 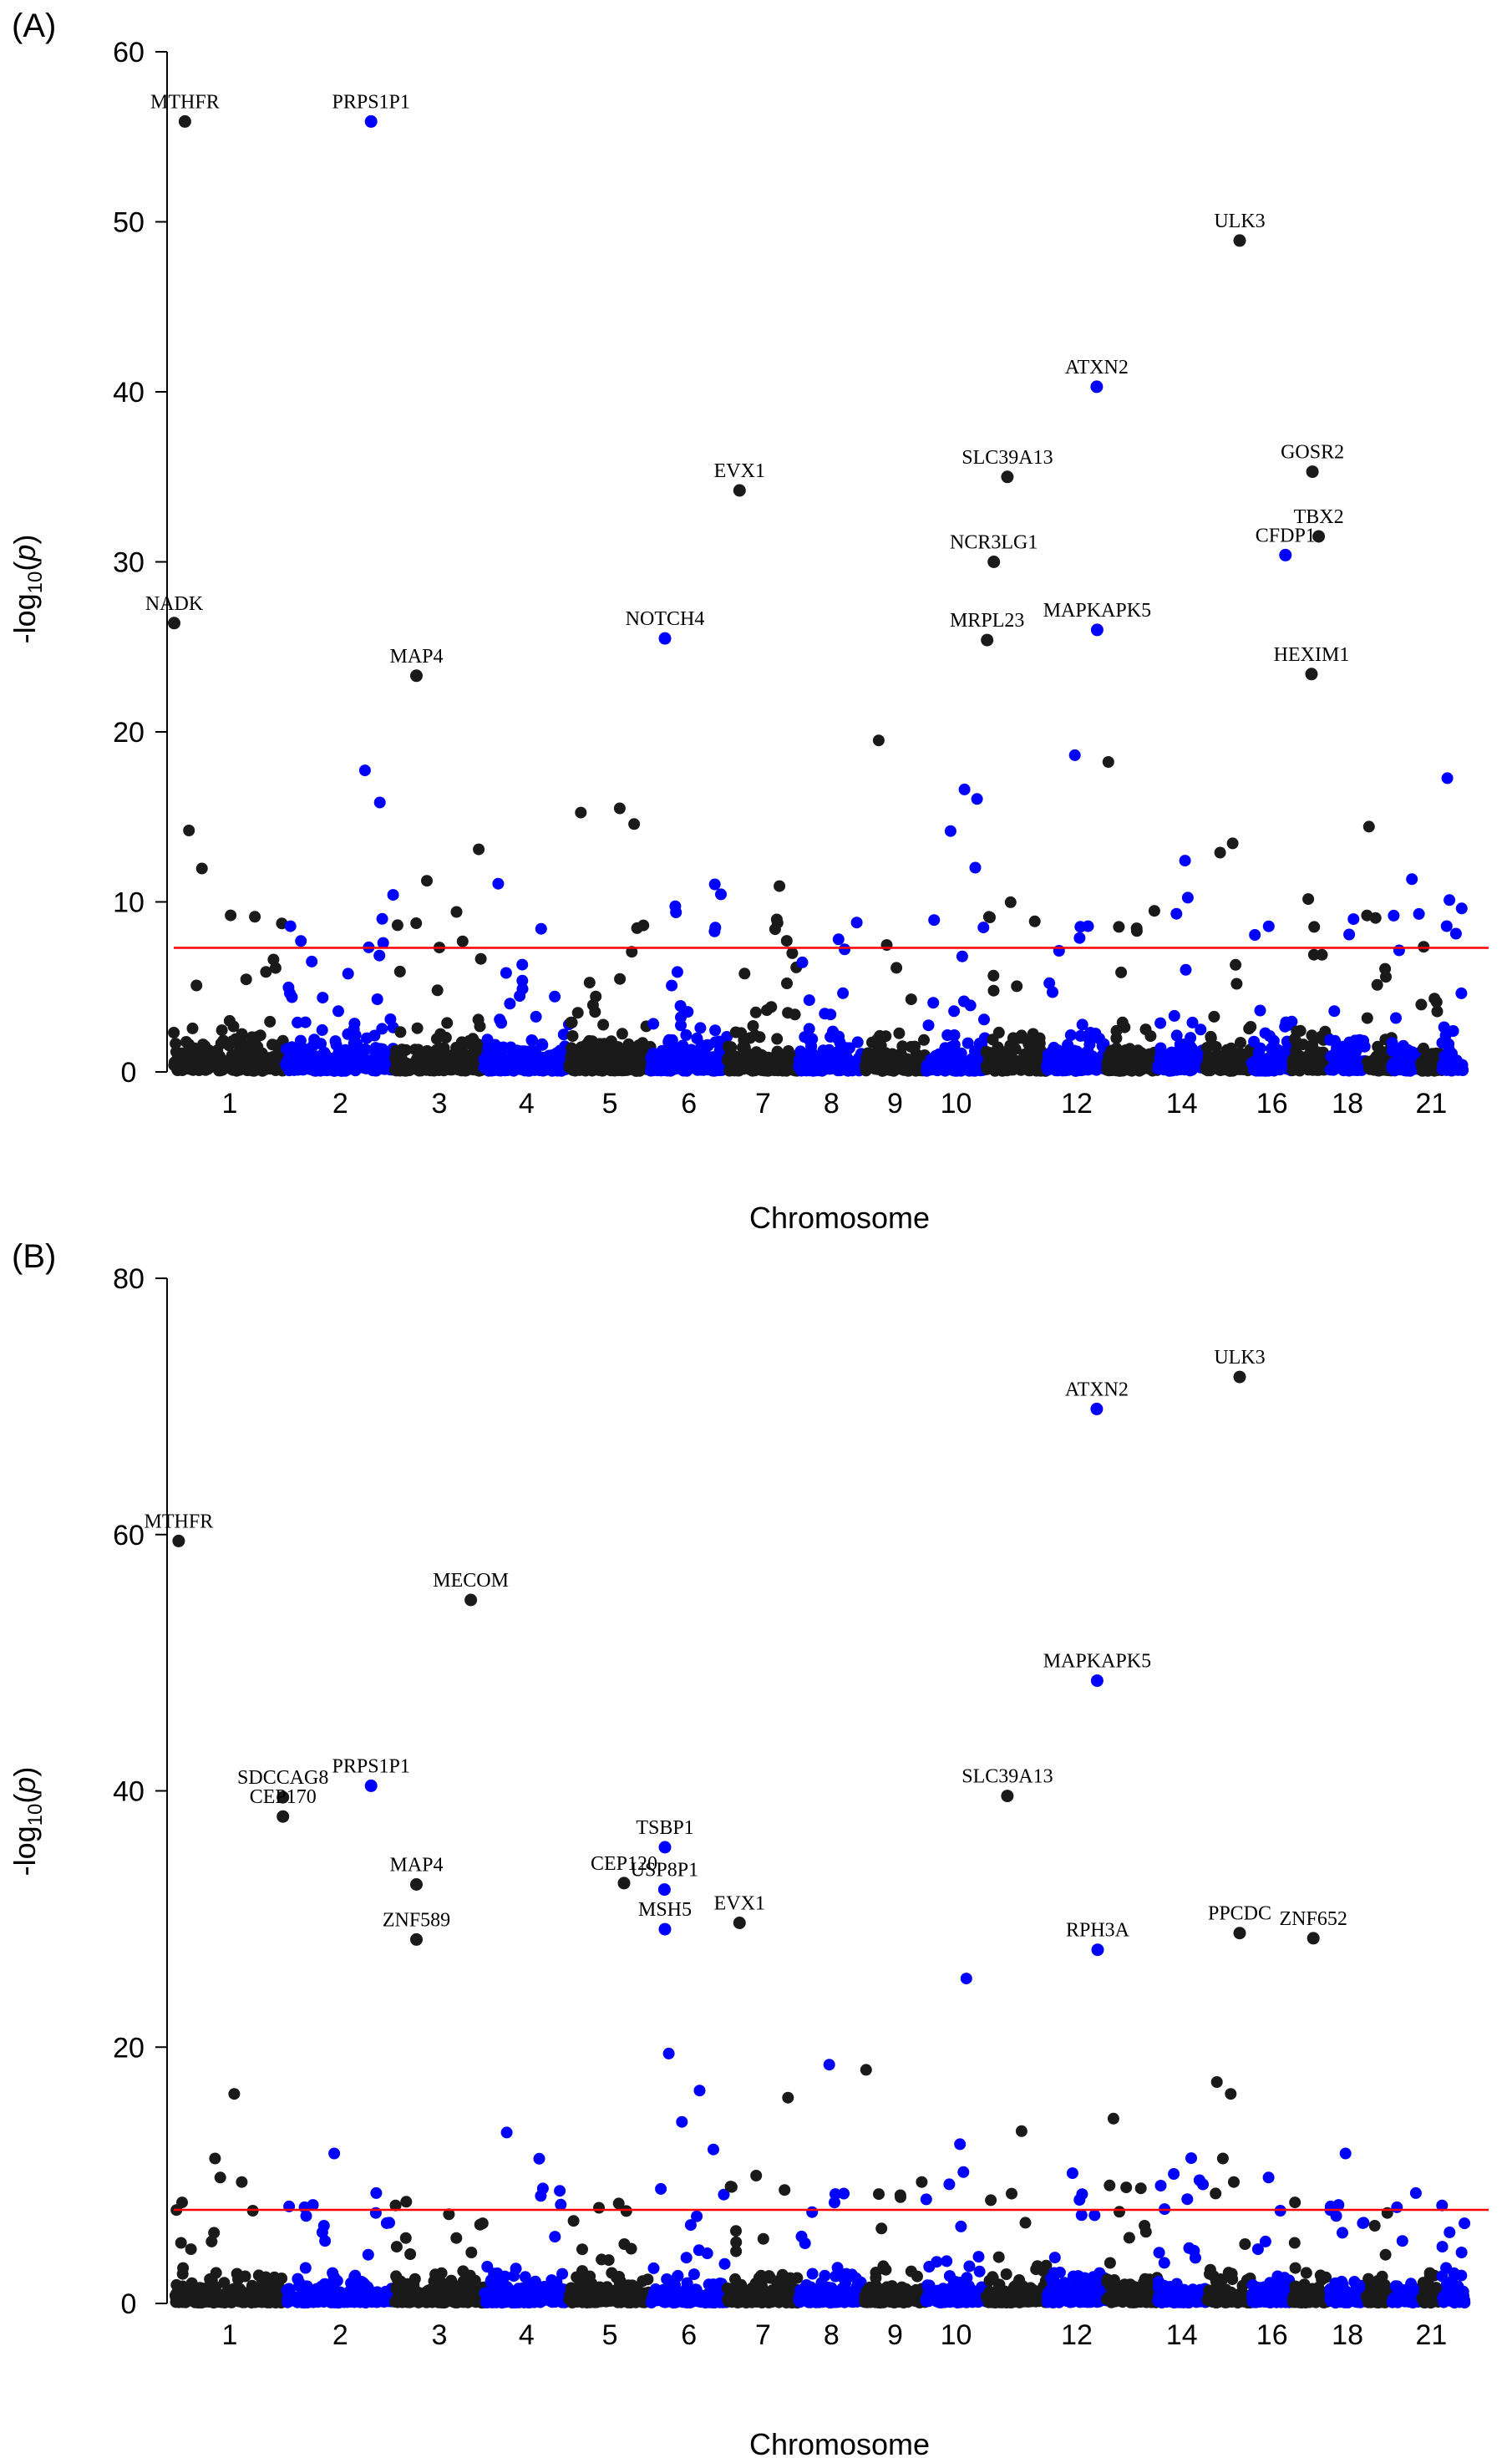 What do you see at coordinates (739, 471) in the screenshot?
I see `gene-label: EVX1` at bounding box center [739, 471].